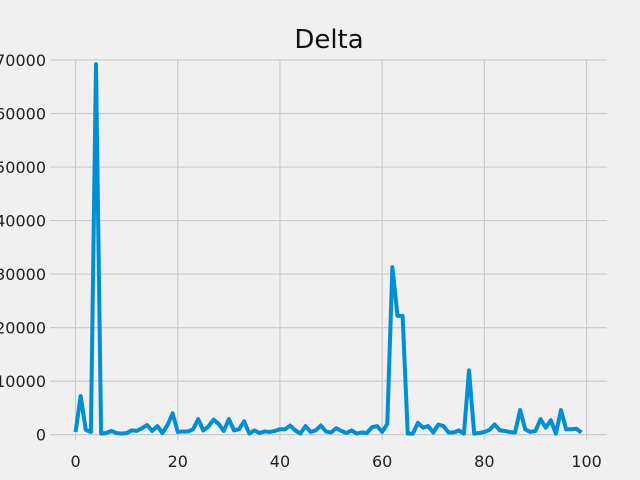  What do you see at coordinates (328, 40) in the screenshot?
I see `chart-title: Delta` at bounding box center [328, 40].